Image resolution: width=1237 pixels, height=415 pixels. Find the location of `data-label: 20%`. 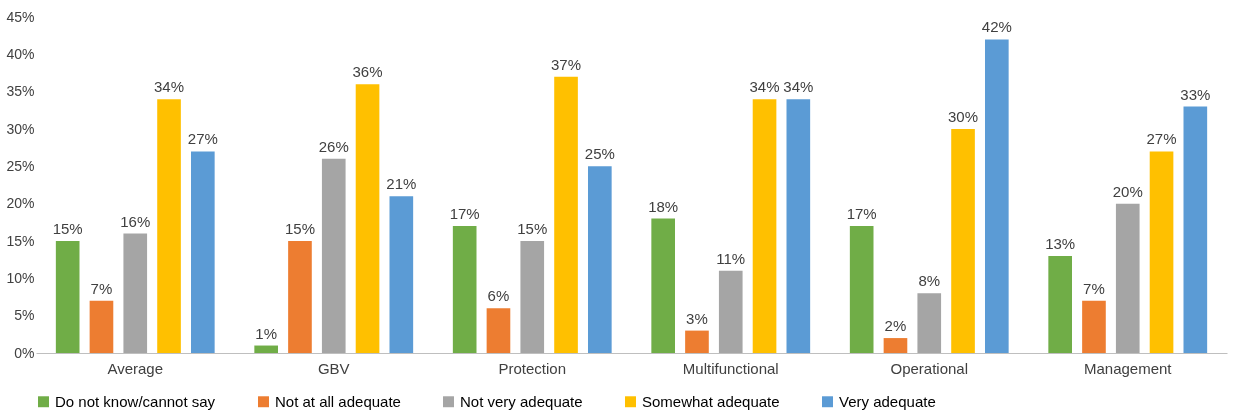

data-label: 20% is located at coordinates (1127, 191).